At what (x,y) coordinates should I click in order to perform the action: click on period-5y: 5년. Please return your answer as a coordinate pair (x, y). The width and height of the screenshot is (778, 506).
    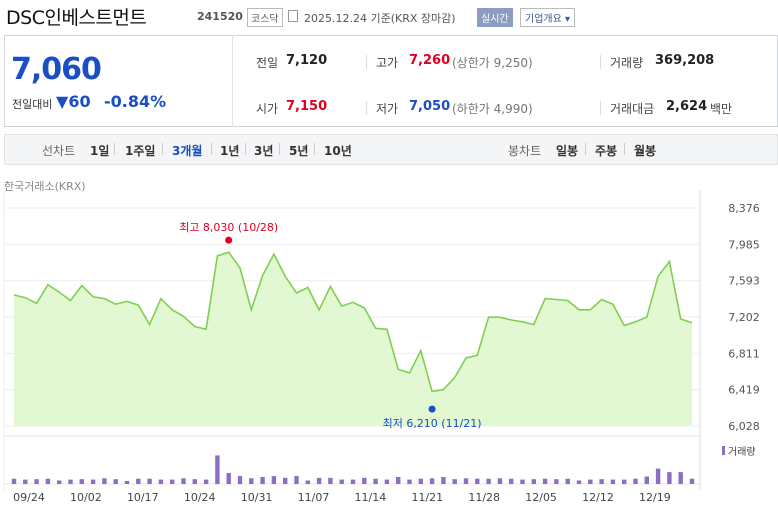
    Looking at the image, I should click on (299, 151).